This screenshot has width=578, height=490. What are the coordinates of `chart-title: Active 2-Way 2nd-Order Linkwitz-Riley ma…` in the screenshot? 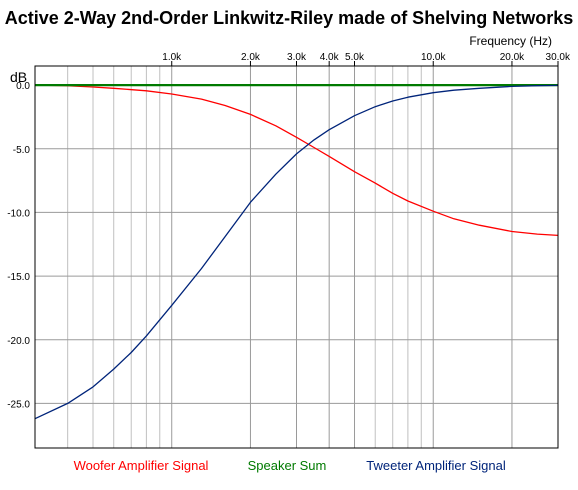 It's located at (289, 18).